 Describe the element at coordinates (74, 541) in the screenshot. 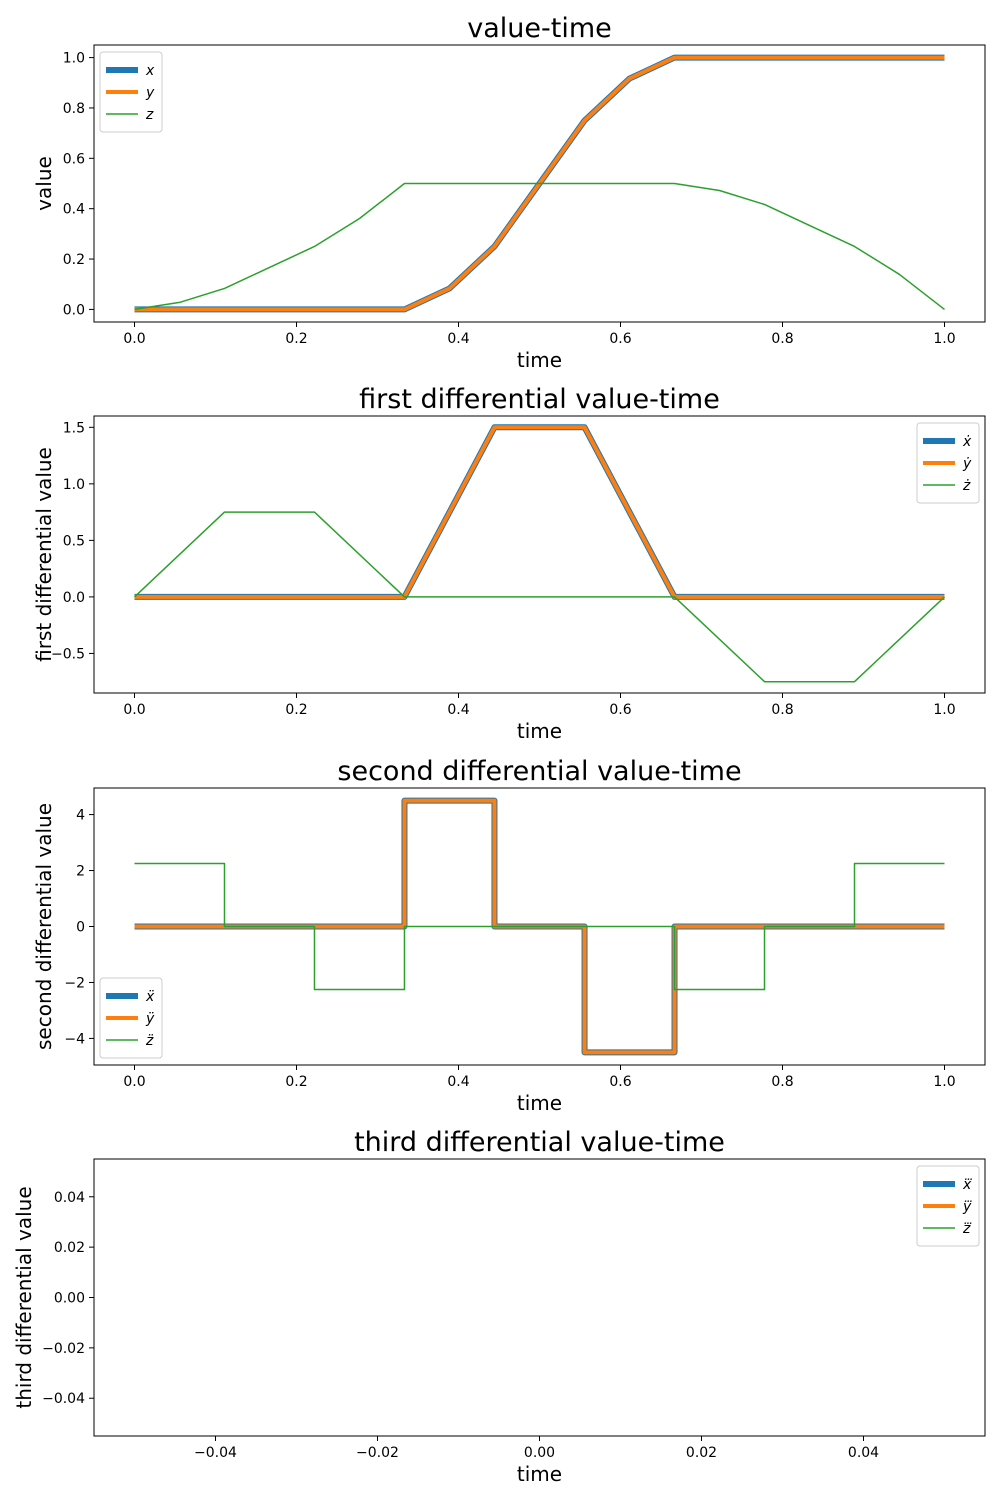

I see `y-tick-label: 0.5` at that location.